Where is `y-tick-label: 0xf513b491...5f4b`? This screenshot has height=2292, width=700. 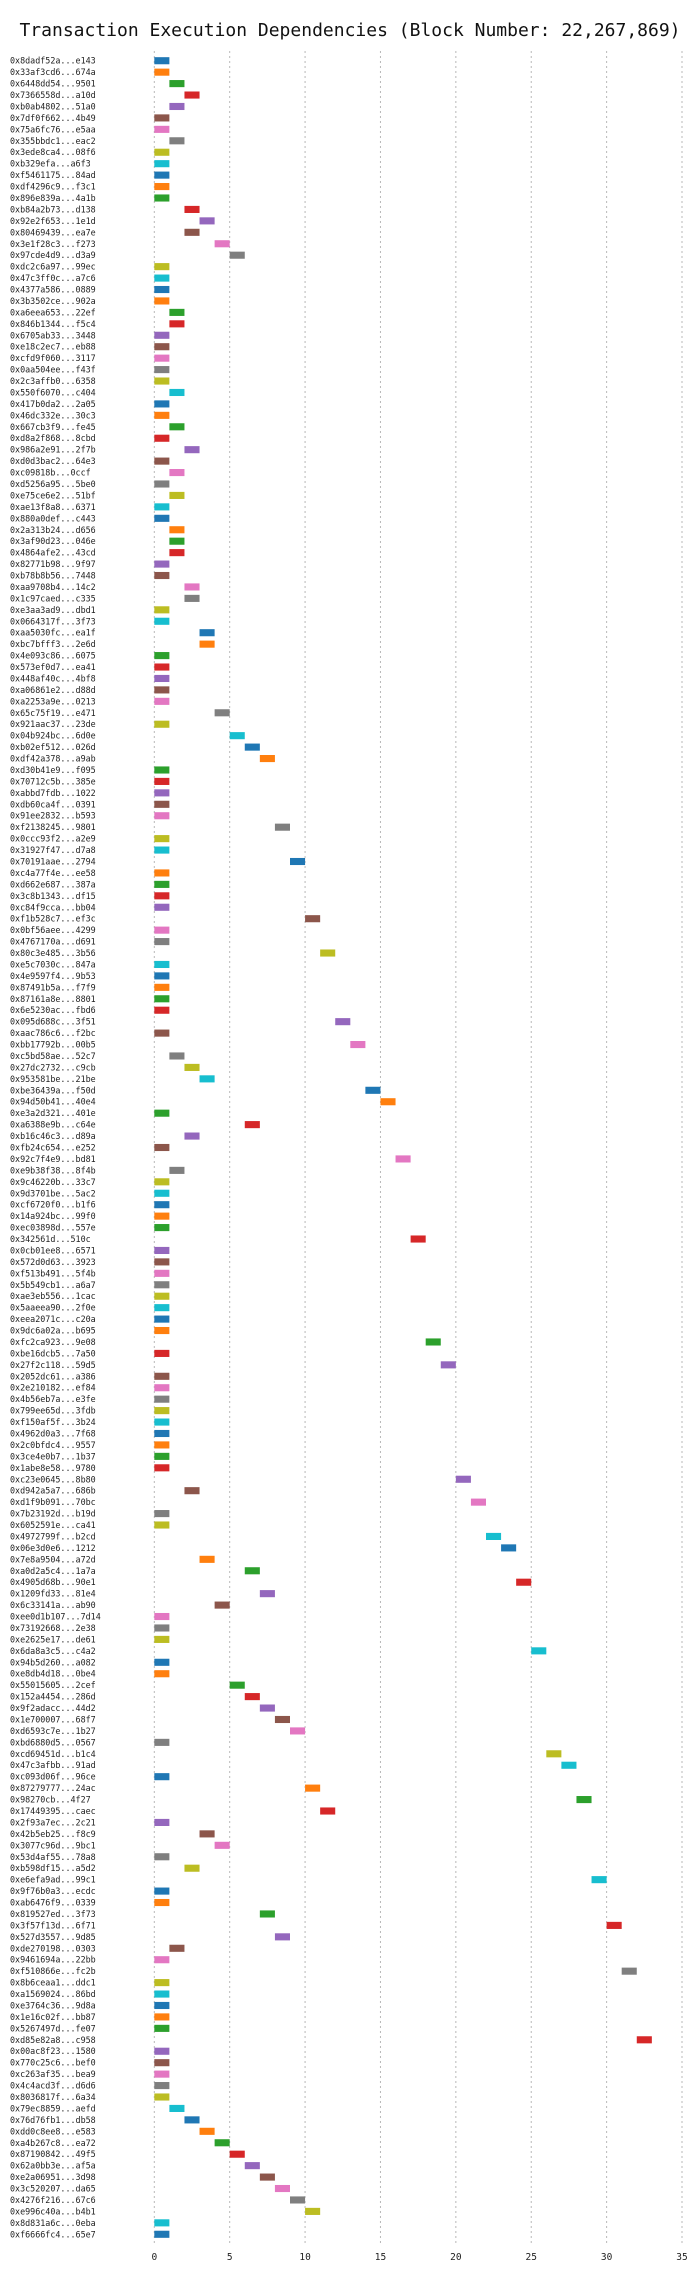
y-tick-label: 0xf513b491...5f4b is located at coordinates (53, 1273).